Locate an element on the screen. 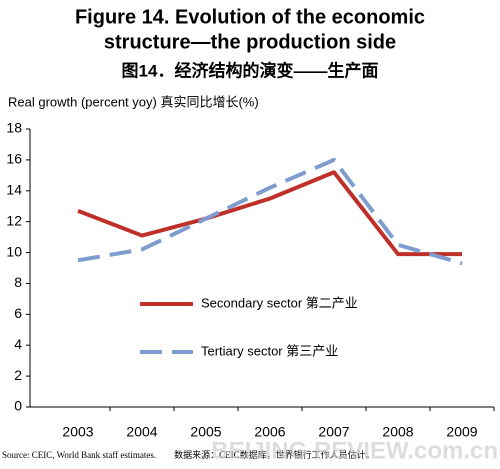 Image resolution: width=500 pixels, height=469 pixels. x-tick-label: 2007 is located at coordinates (333, 432).